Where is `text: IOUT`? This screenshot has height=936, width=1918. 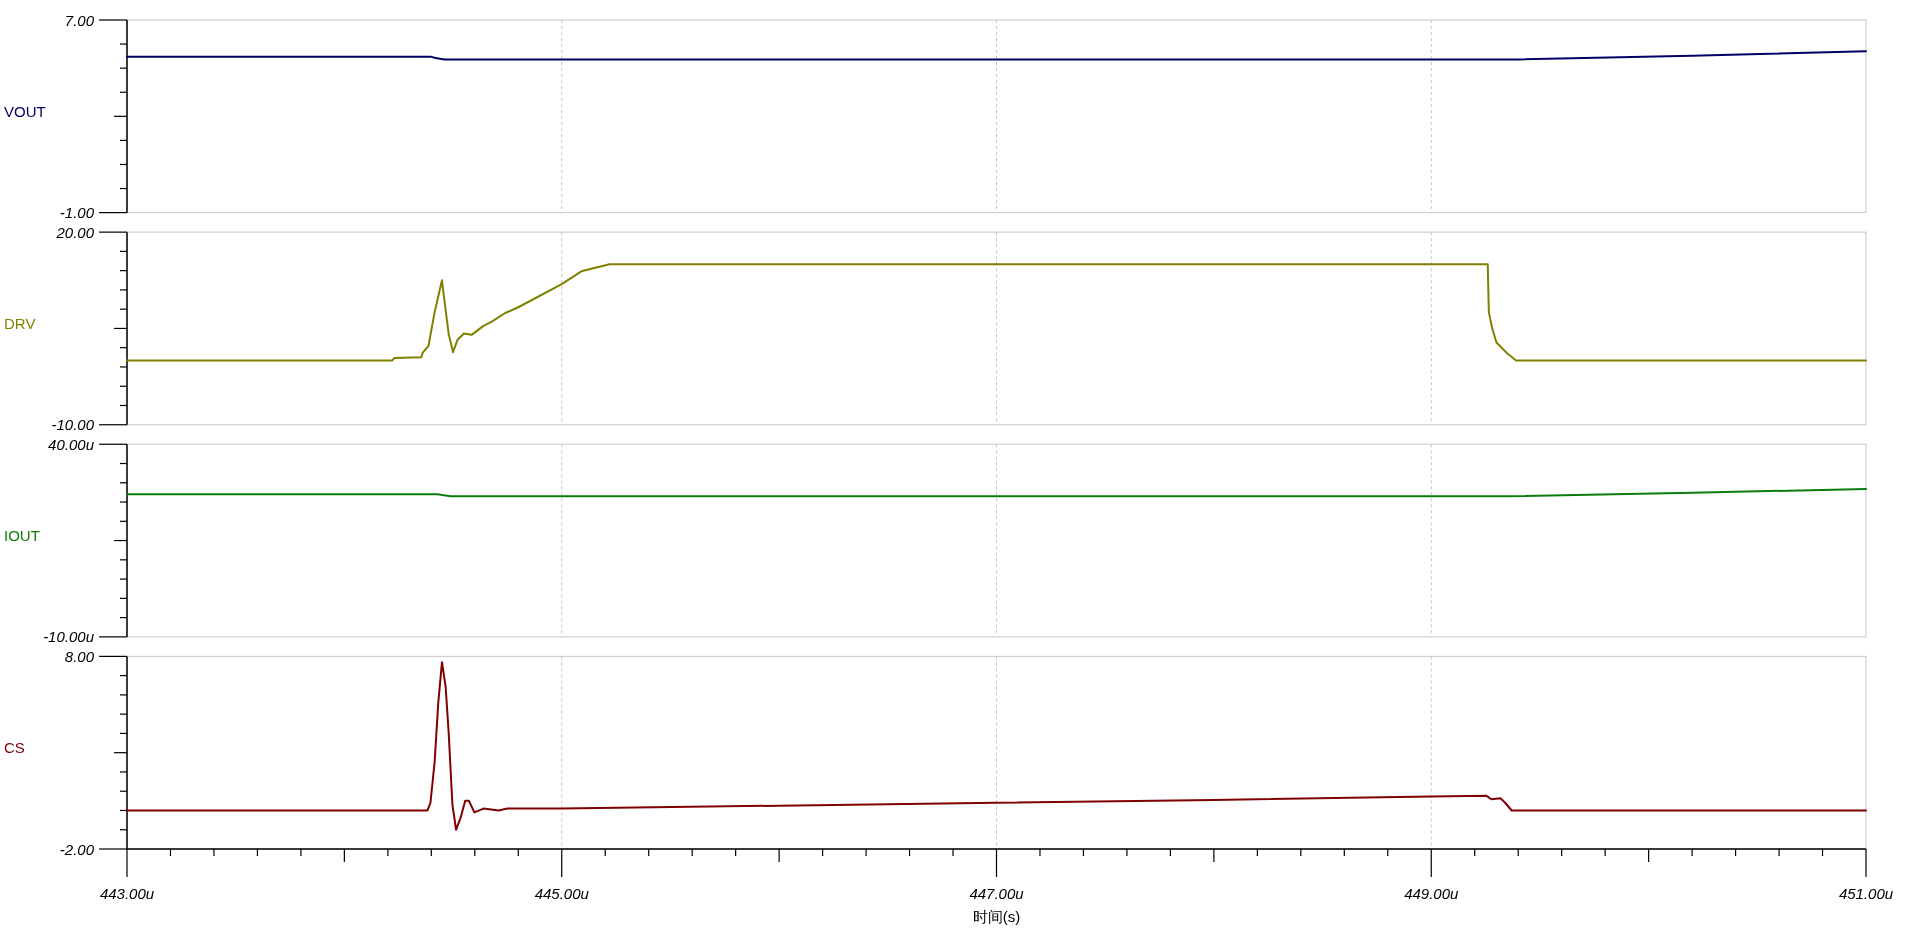
text: IOUT is located at coordinates (22, 536).